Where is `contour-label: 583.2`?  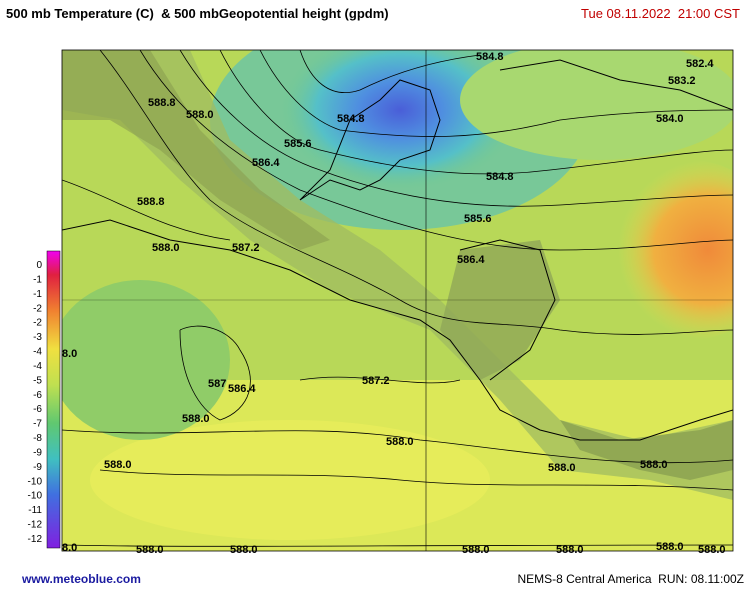 contour-label: 583.2 is located at coordinates (682, 81).